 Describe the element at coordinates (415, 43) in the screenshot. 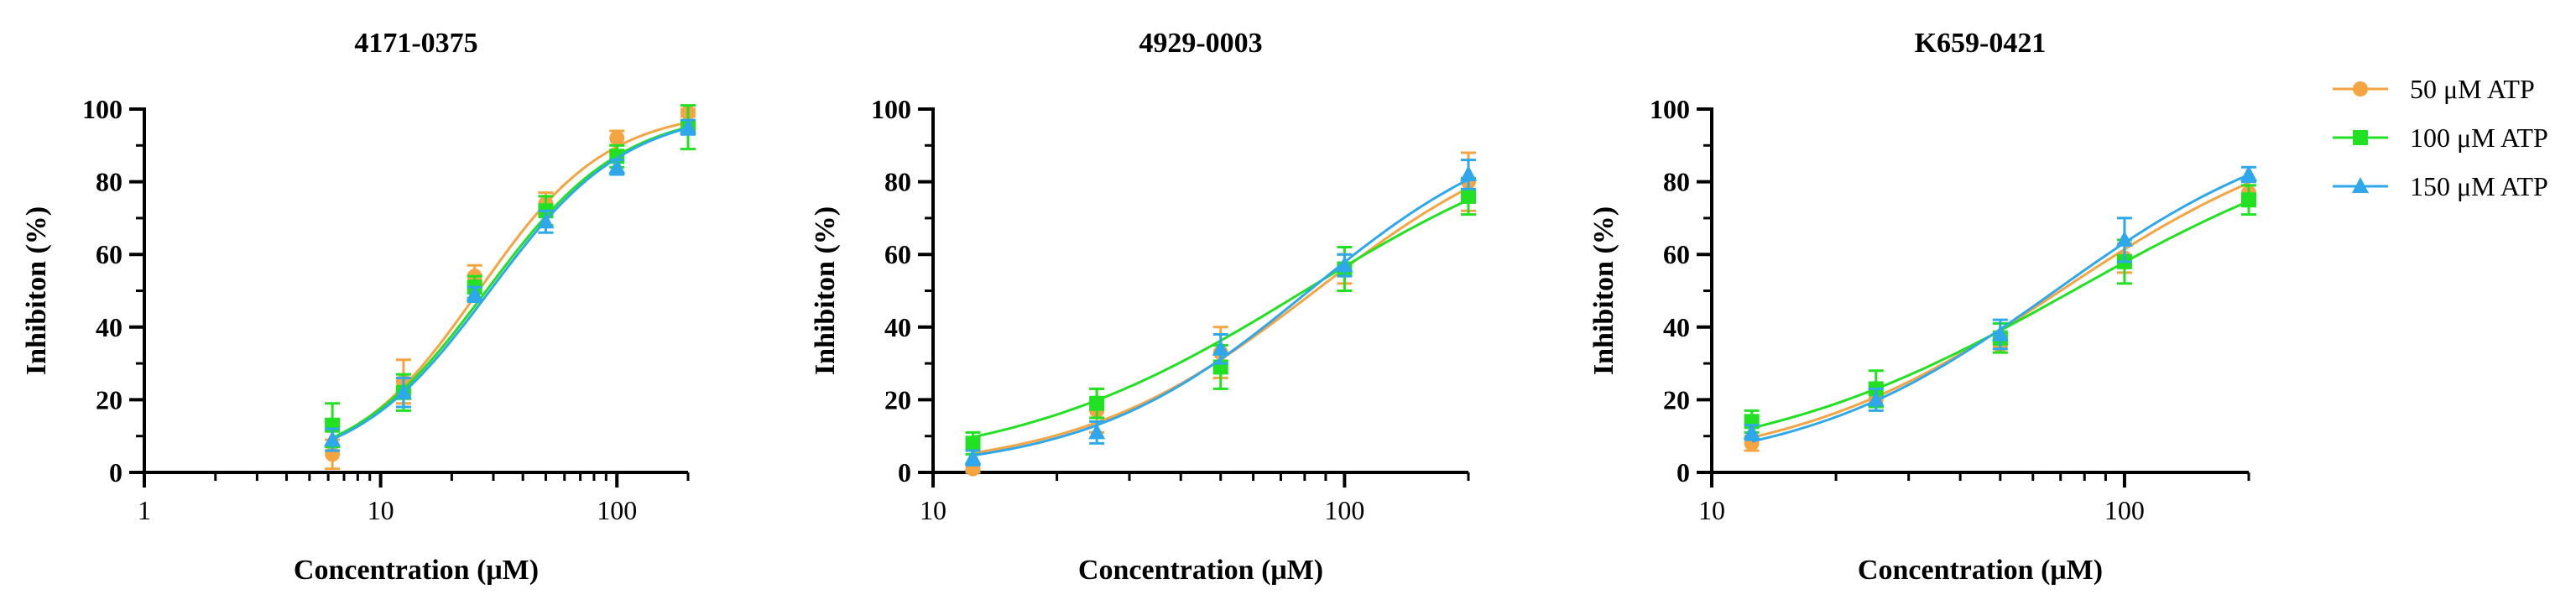

I see `chart-title: 4171-0375` at that location.